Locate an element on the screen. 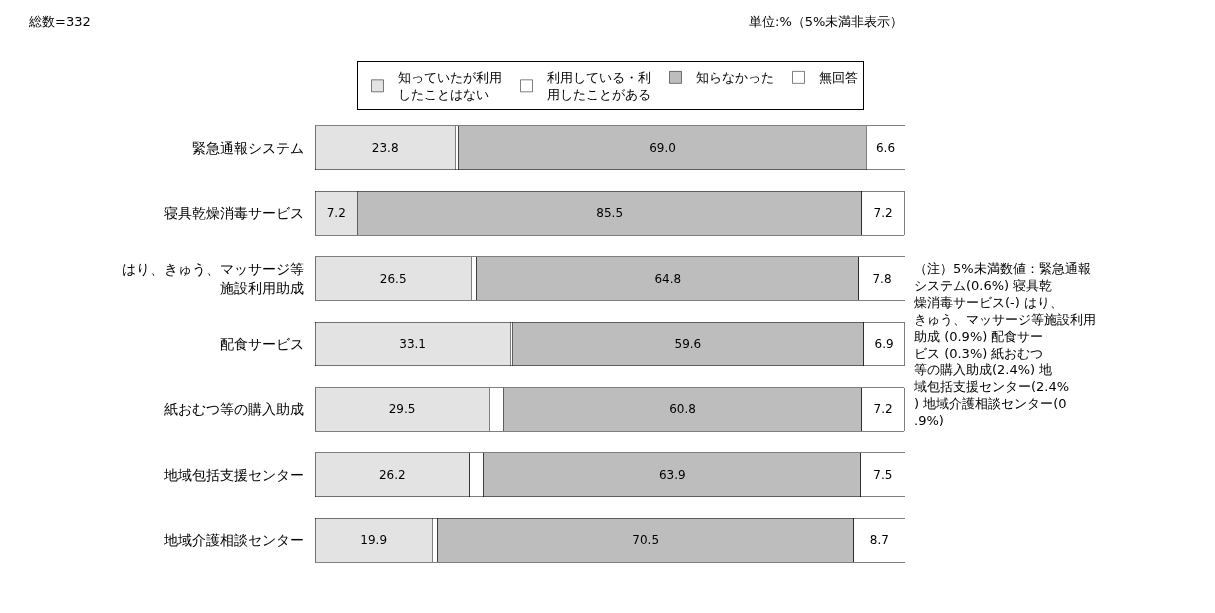 The image size is (1215, 613). data-label: 60.8 is located at coordinates (682, 409).